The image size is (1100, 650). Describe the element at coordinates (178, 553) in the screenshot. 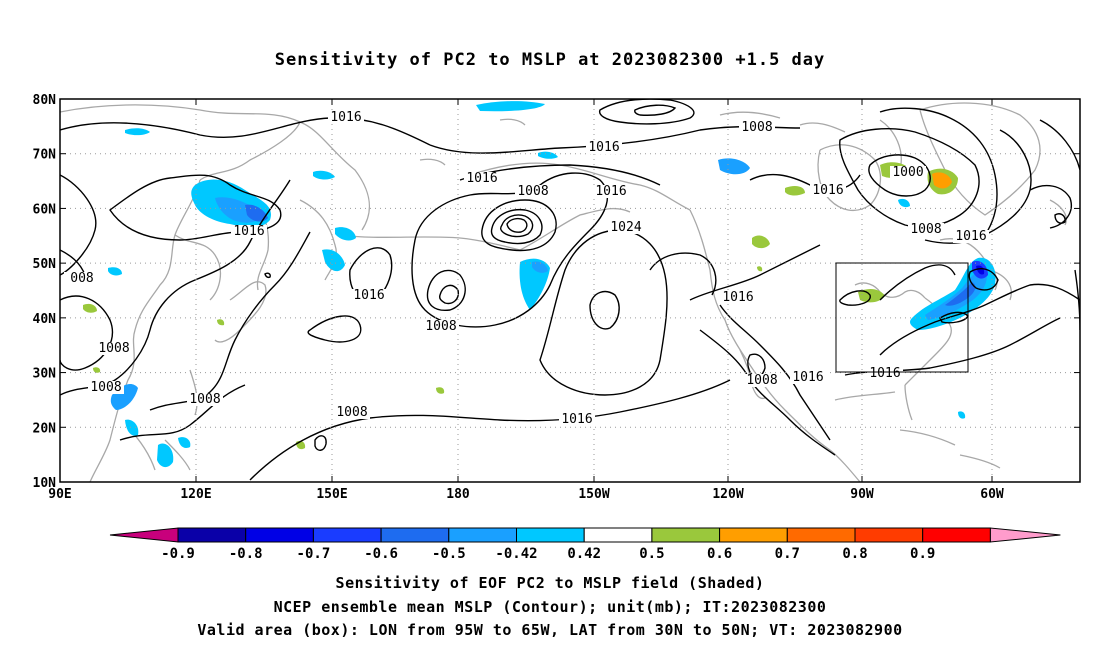

I see `colorbar-tick-label: -0.9` at that location.